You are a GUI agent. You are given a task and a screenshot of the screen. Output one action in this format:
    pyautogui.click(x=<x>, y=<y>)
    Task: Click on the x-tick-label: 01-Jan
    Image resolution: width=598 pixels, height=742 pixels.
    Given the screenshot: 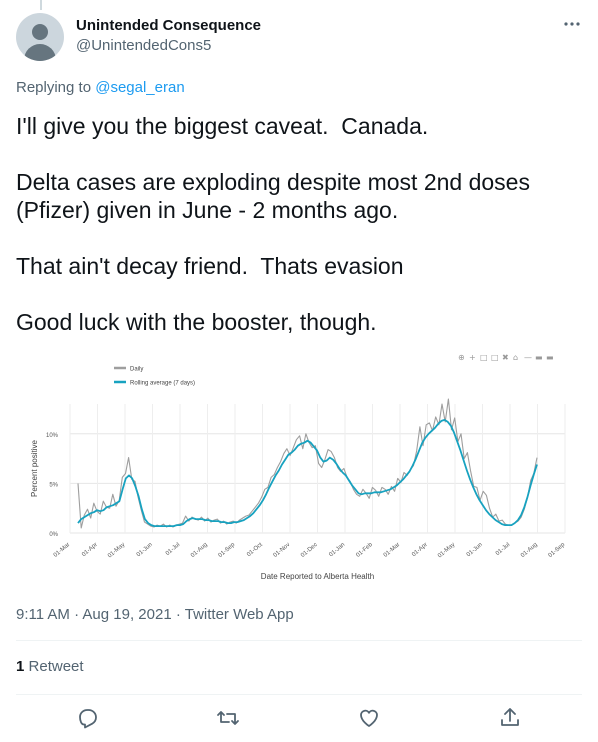 What is the action you would take?
    pyautogui.click(x=337, y=550)
    